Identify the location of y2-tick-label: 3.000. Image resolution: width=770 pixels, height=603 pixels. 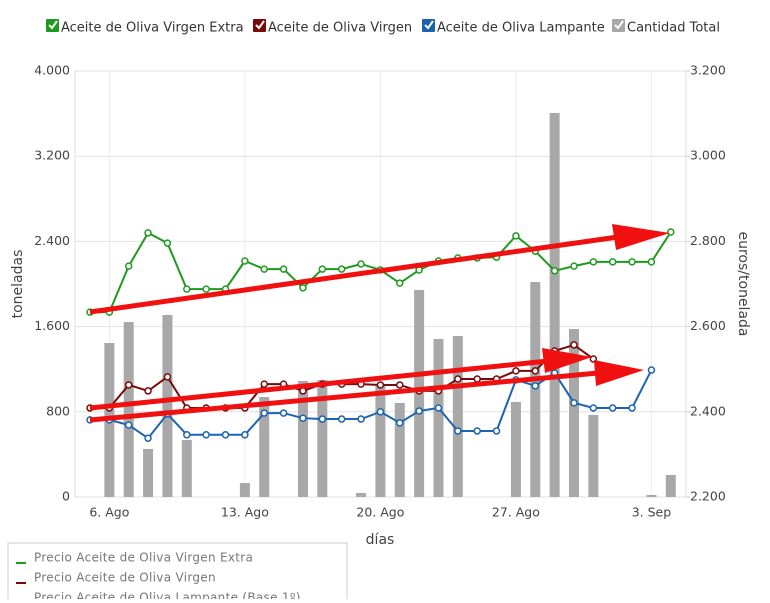
(708, 155).